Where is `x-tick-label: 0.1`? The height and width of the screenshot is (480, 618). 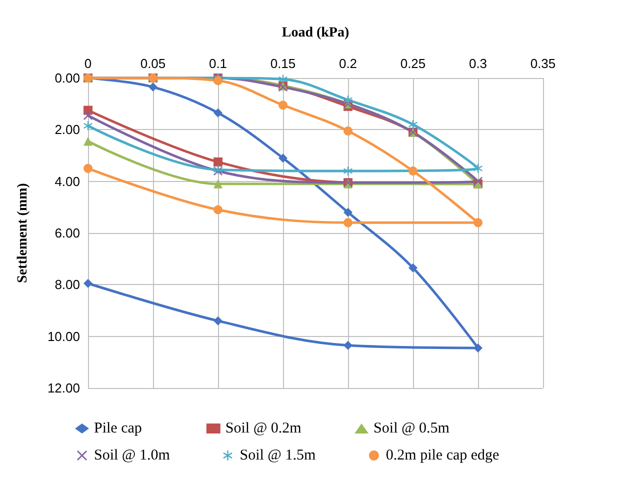 x-tick-label: 0.1 is located at coordinates (218, 63).